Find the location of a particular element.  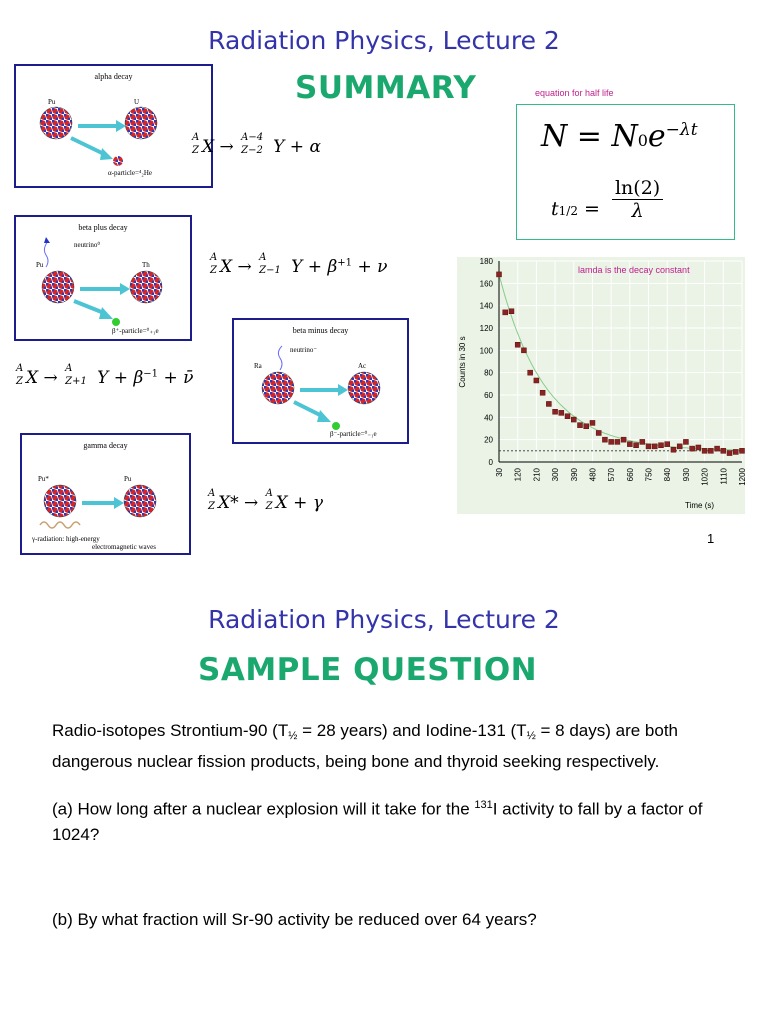

iodine-mass-number: 131 is located at coordinates (483, 805).